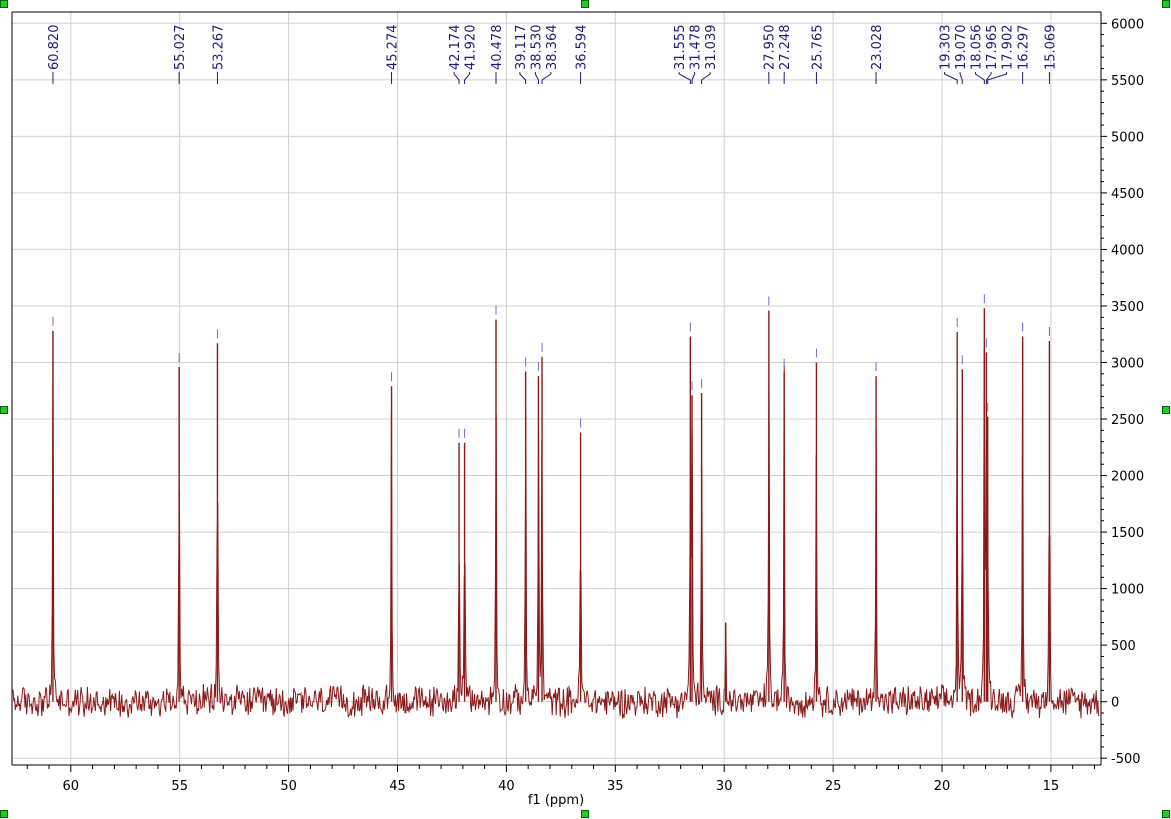 This screenshot has width=1171, height=819. I want to click on peak-label: 19.303, so click(946, 48).